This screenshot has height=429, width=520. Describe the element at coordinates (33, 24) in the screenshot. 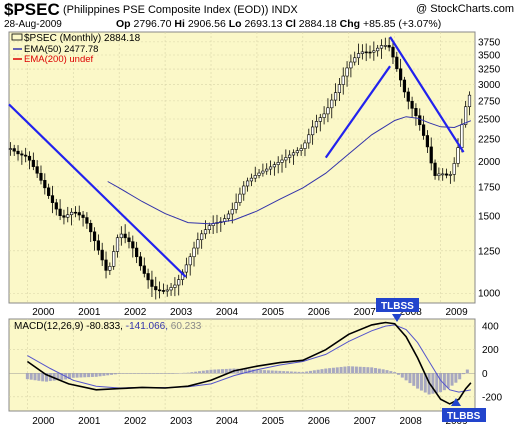

I see `date: 28-Aug-2009` at that location.